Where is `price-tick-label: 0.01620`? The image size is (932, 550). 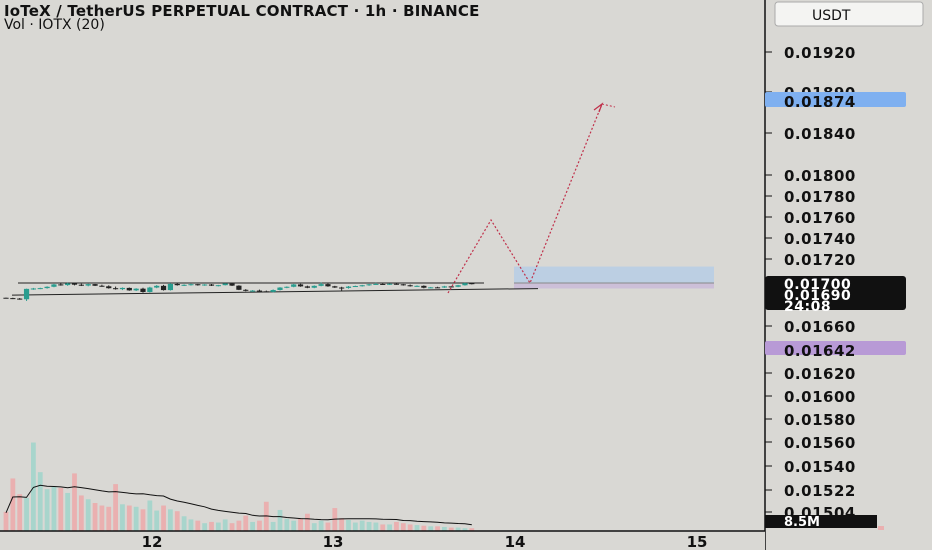
price-tick-label: 0.01620 is located at coordinates (820, 374).